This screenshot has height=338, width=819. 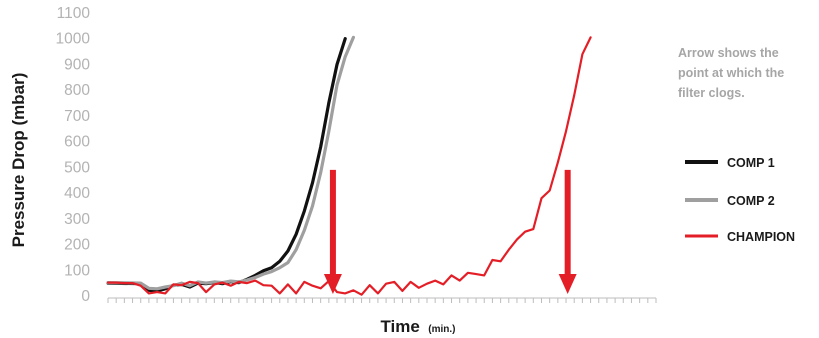 What do you see at coordinates (382, 300) in the screenshot?
I see `x-axis` at bounding box center [382, 300].